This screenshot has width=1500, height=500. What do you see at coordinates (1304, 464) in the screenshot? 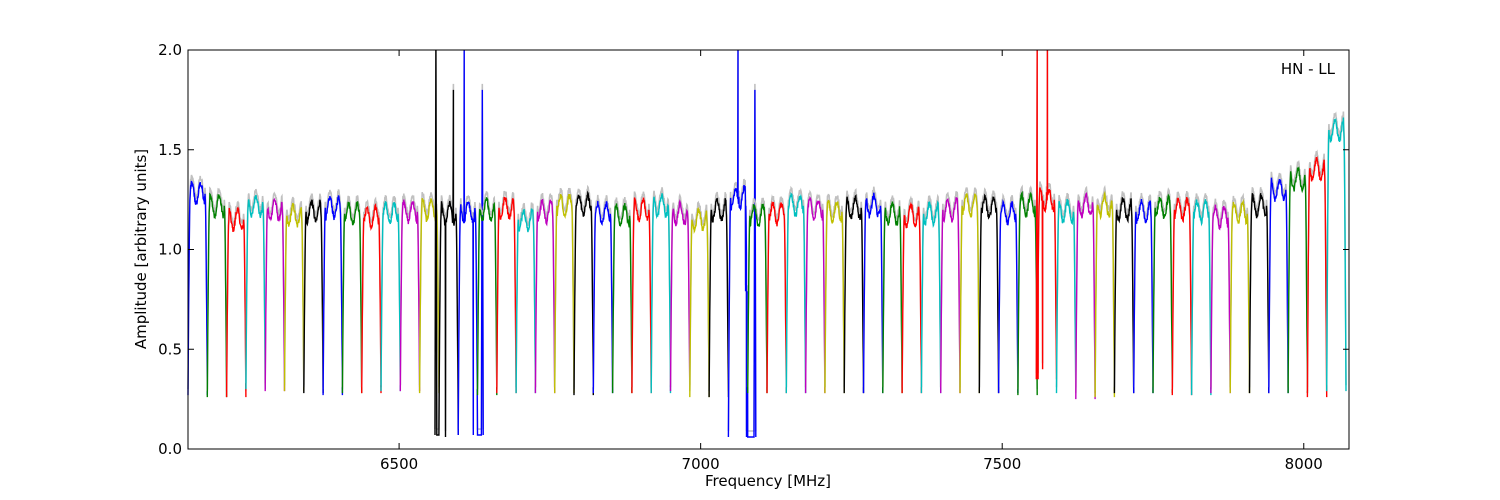
I see `x-tick-label: 8000` at bounding box center [1304, 464].